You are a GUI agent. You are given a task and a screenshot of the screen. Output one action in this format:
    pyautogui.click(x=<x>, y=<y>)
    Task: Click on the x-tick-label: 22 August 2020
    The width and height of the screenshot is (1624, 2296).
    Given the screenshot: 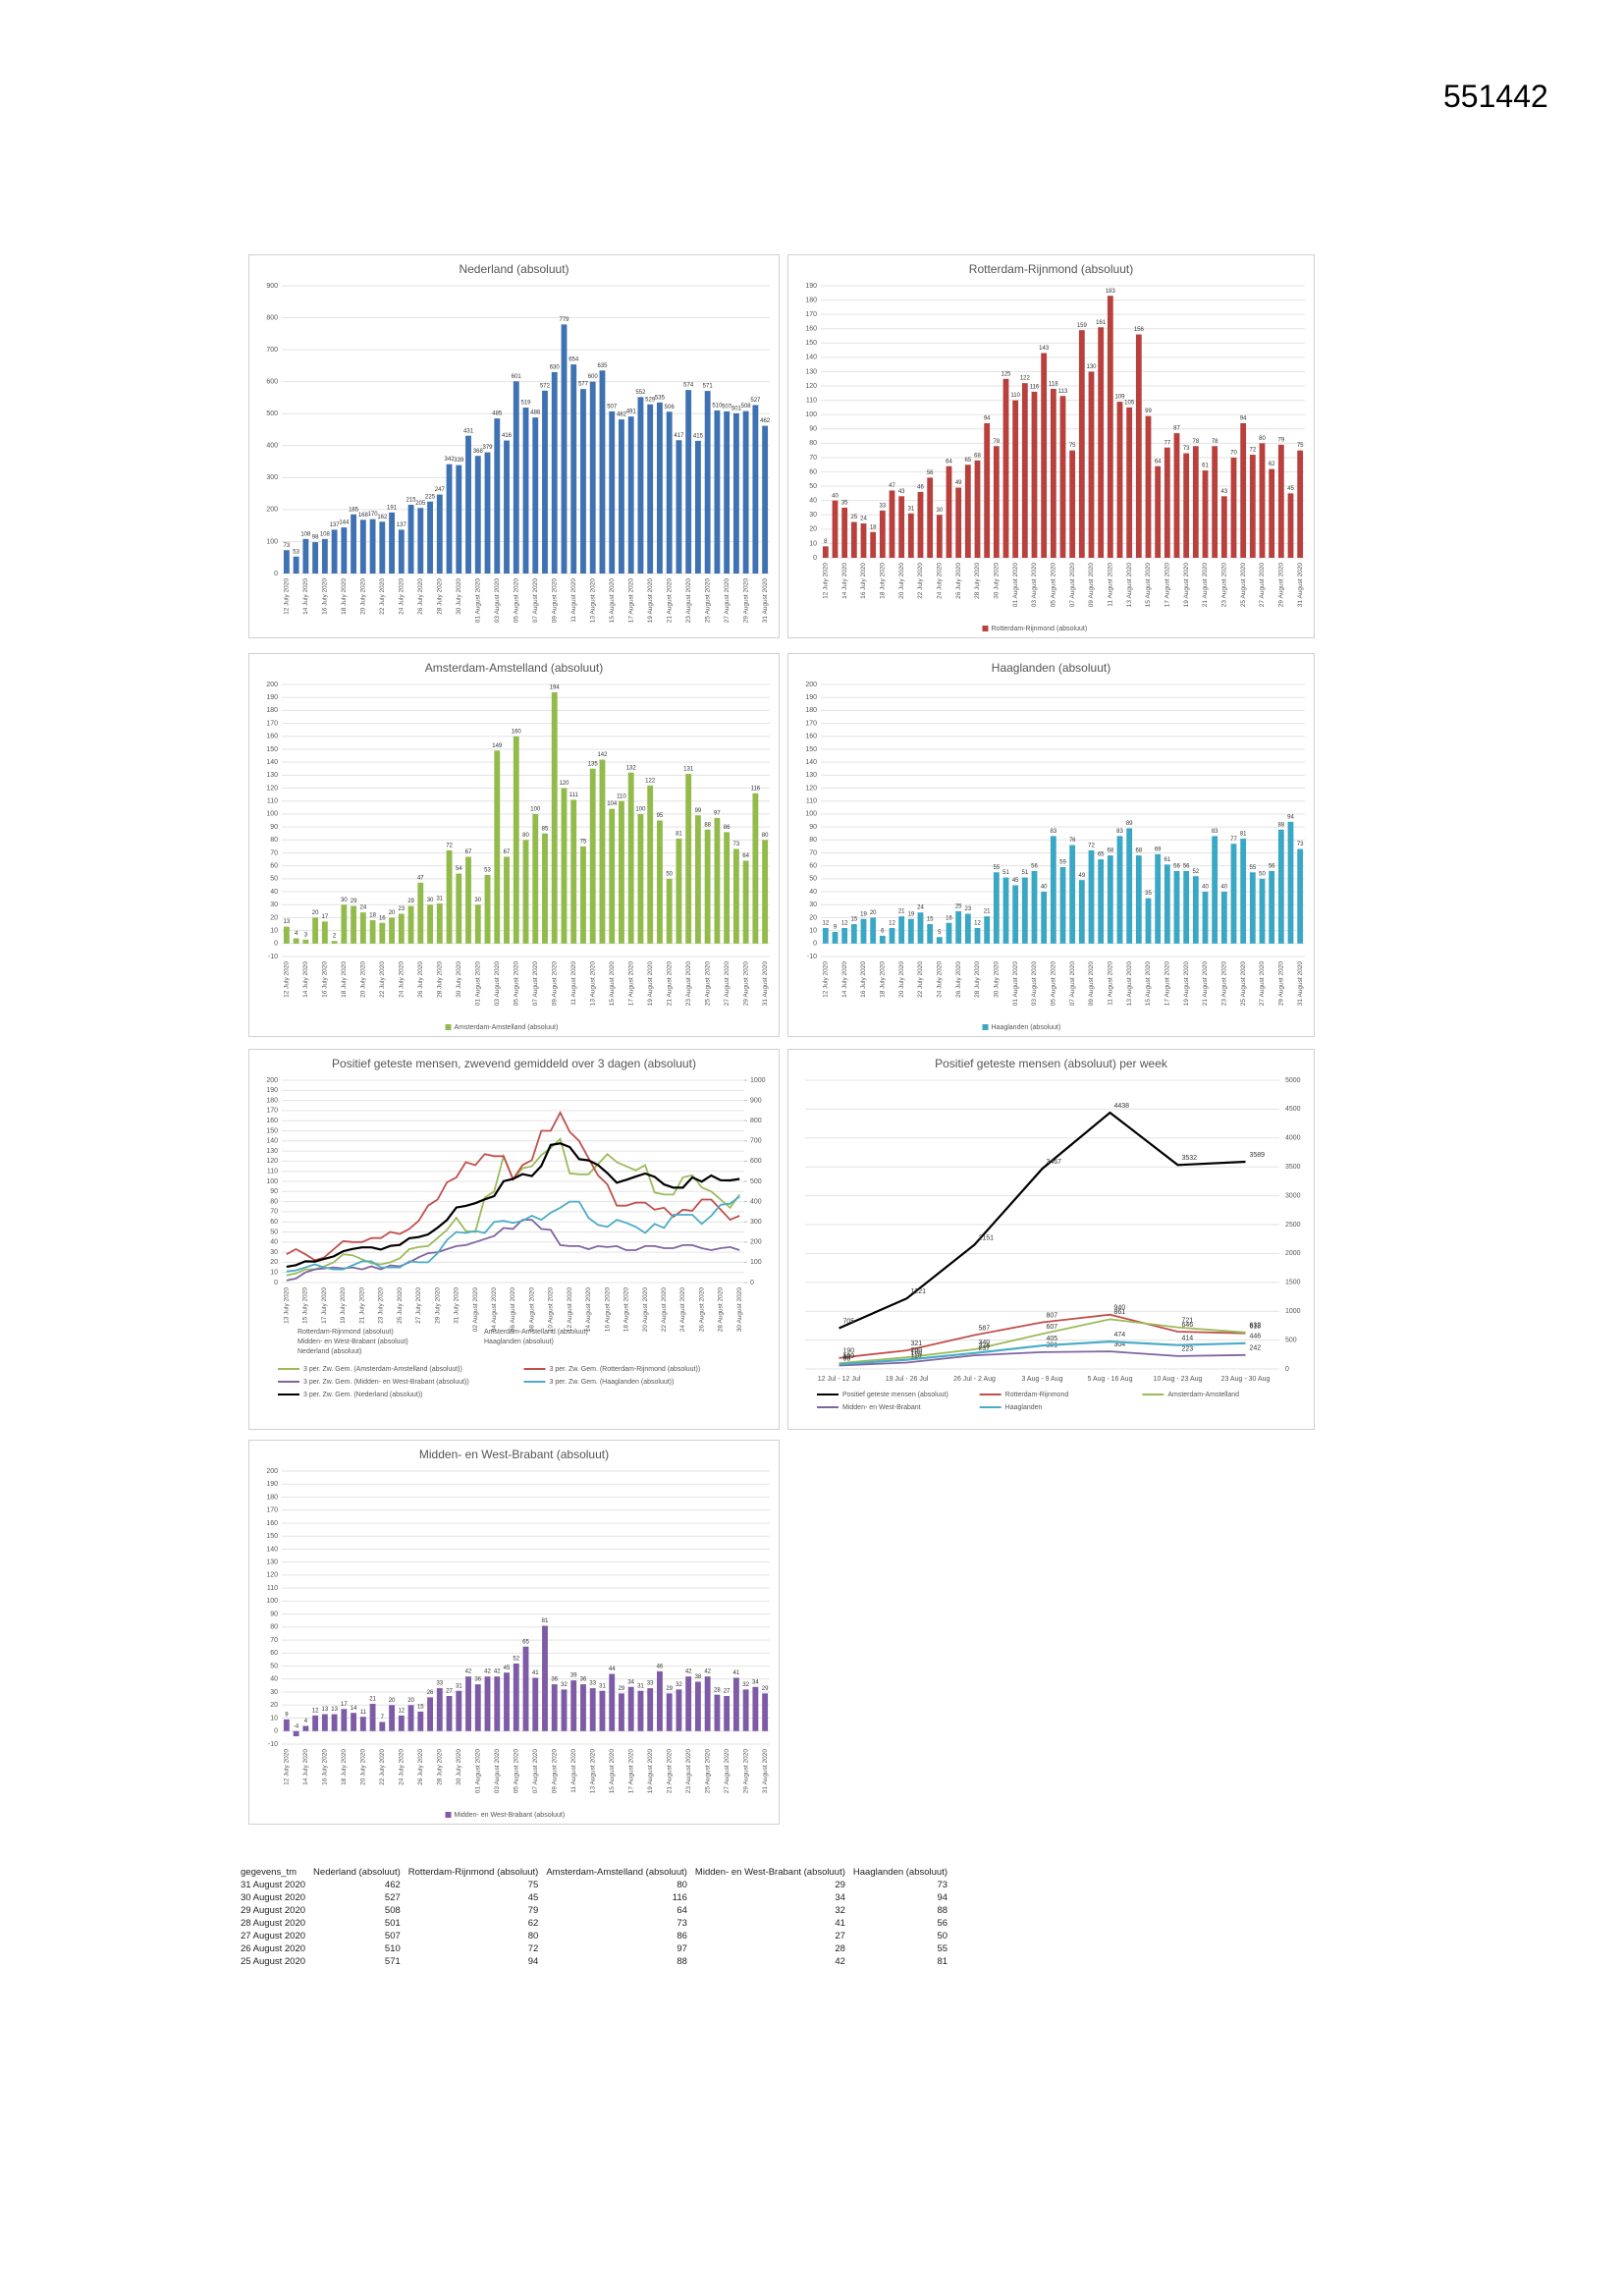 What is the action you would take?
    pyautogui.click(x=664, y=1310)
    